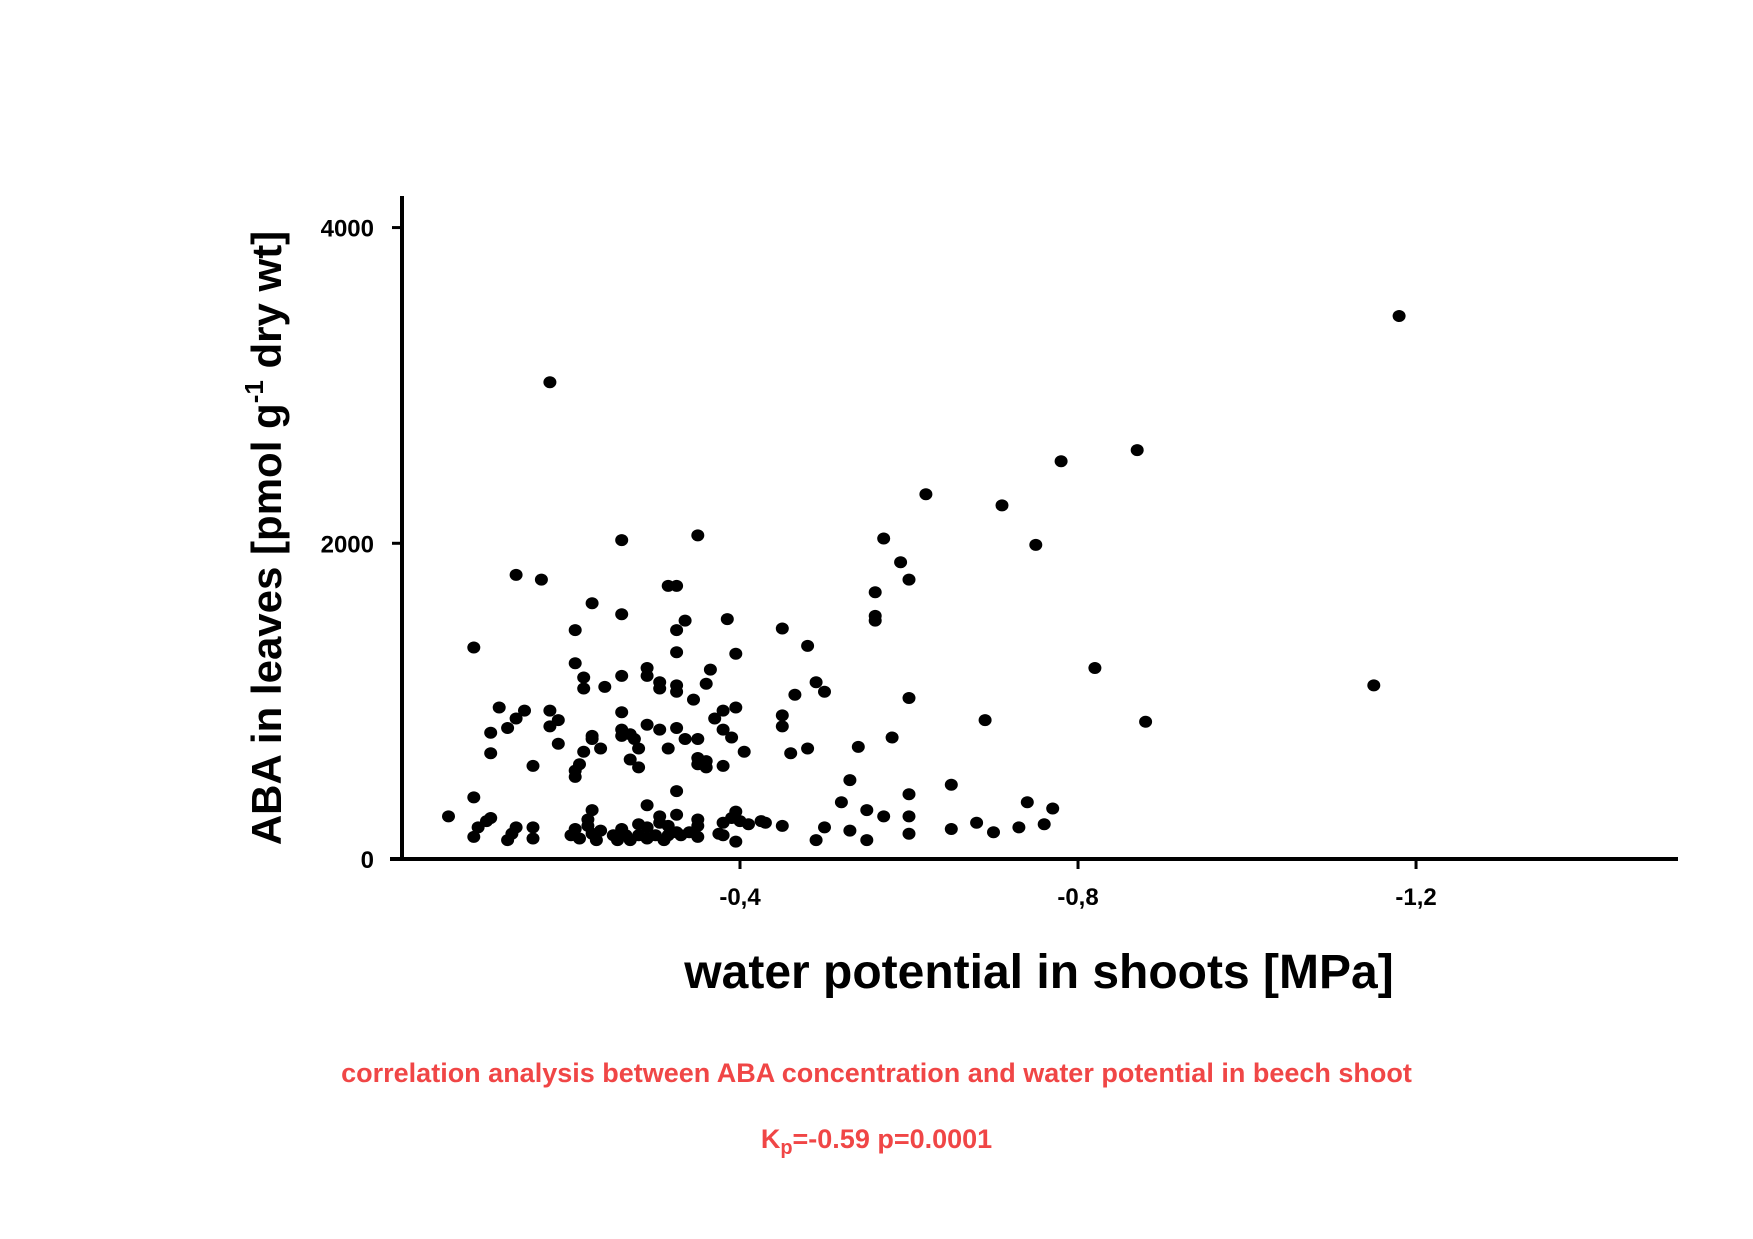  What do you see at coordinates (254, 391) in the screenshot?
I see `y-axis-title-superscript: -1` at bounding box center [254, 391].